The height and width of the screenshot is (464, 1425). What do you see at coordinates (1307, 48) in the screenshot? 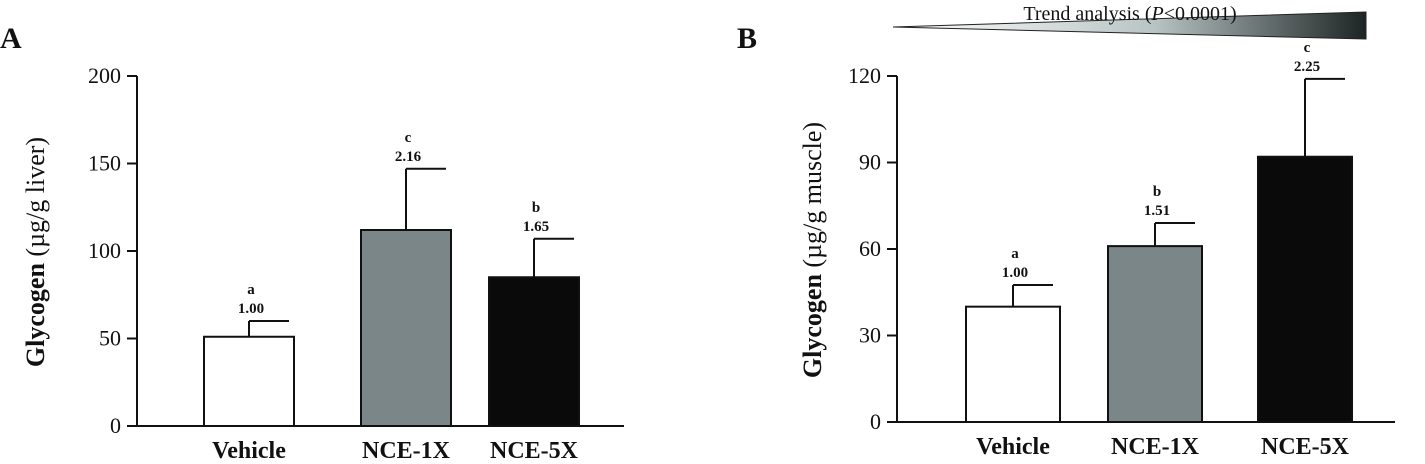
I see `sig-letter-b-3: c` at bounding box center [1307, 48].